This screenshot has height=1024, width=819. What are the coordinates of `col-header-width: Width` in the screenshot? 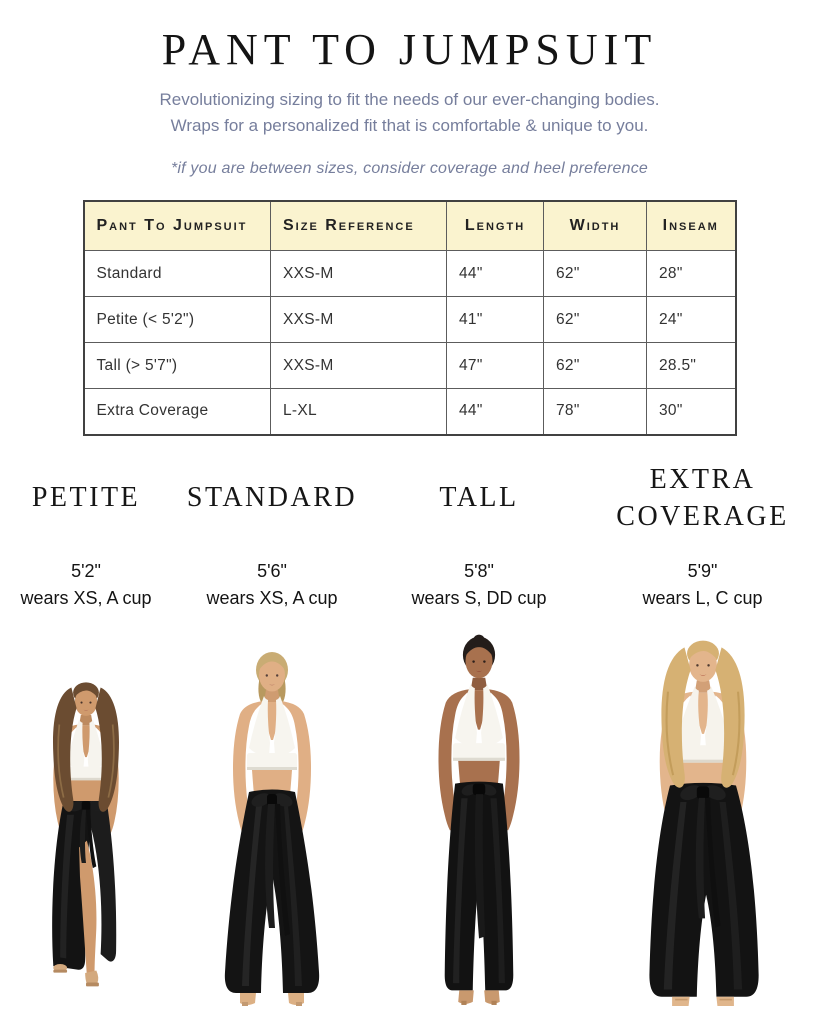 It's located at (595, 226).